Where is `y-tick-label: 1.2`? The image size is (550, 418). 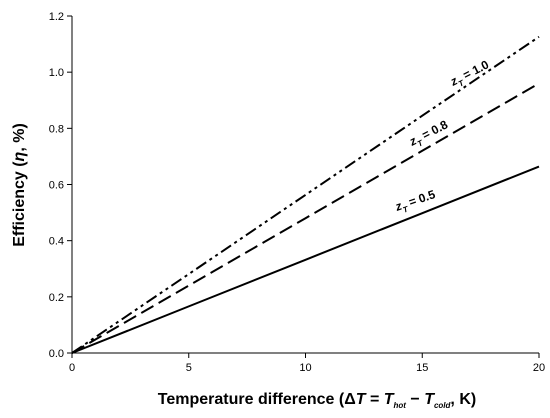
y-tick-label: 1.2 is located at coordinates (56, 17).